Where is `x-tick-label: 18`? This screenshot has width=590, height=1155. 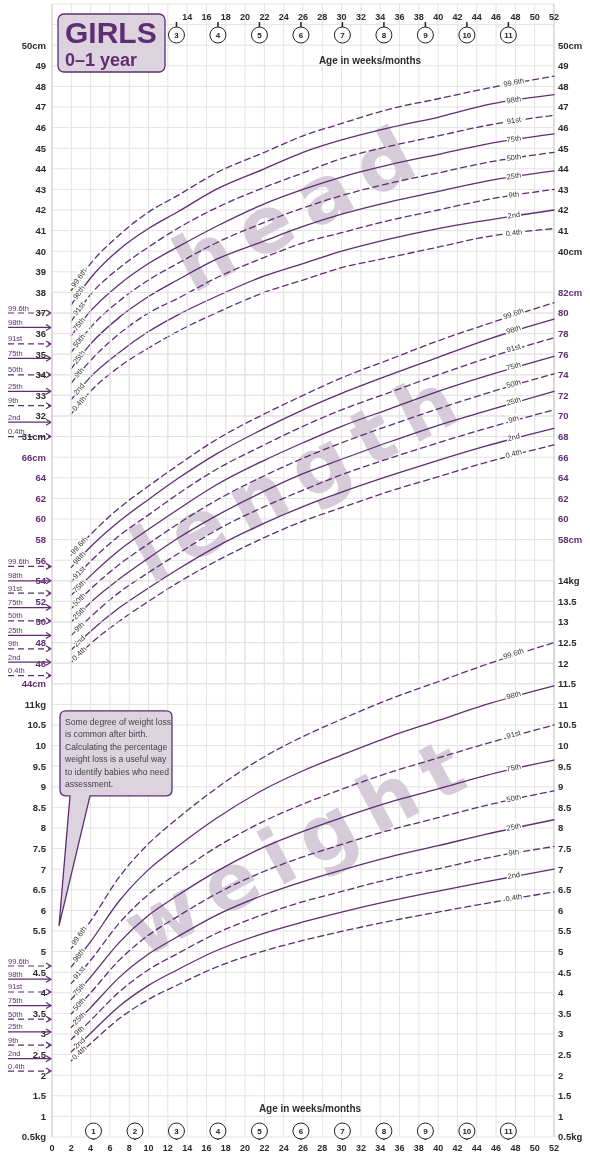
x-tick-label: 18 is located at coordinates (225, 17).